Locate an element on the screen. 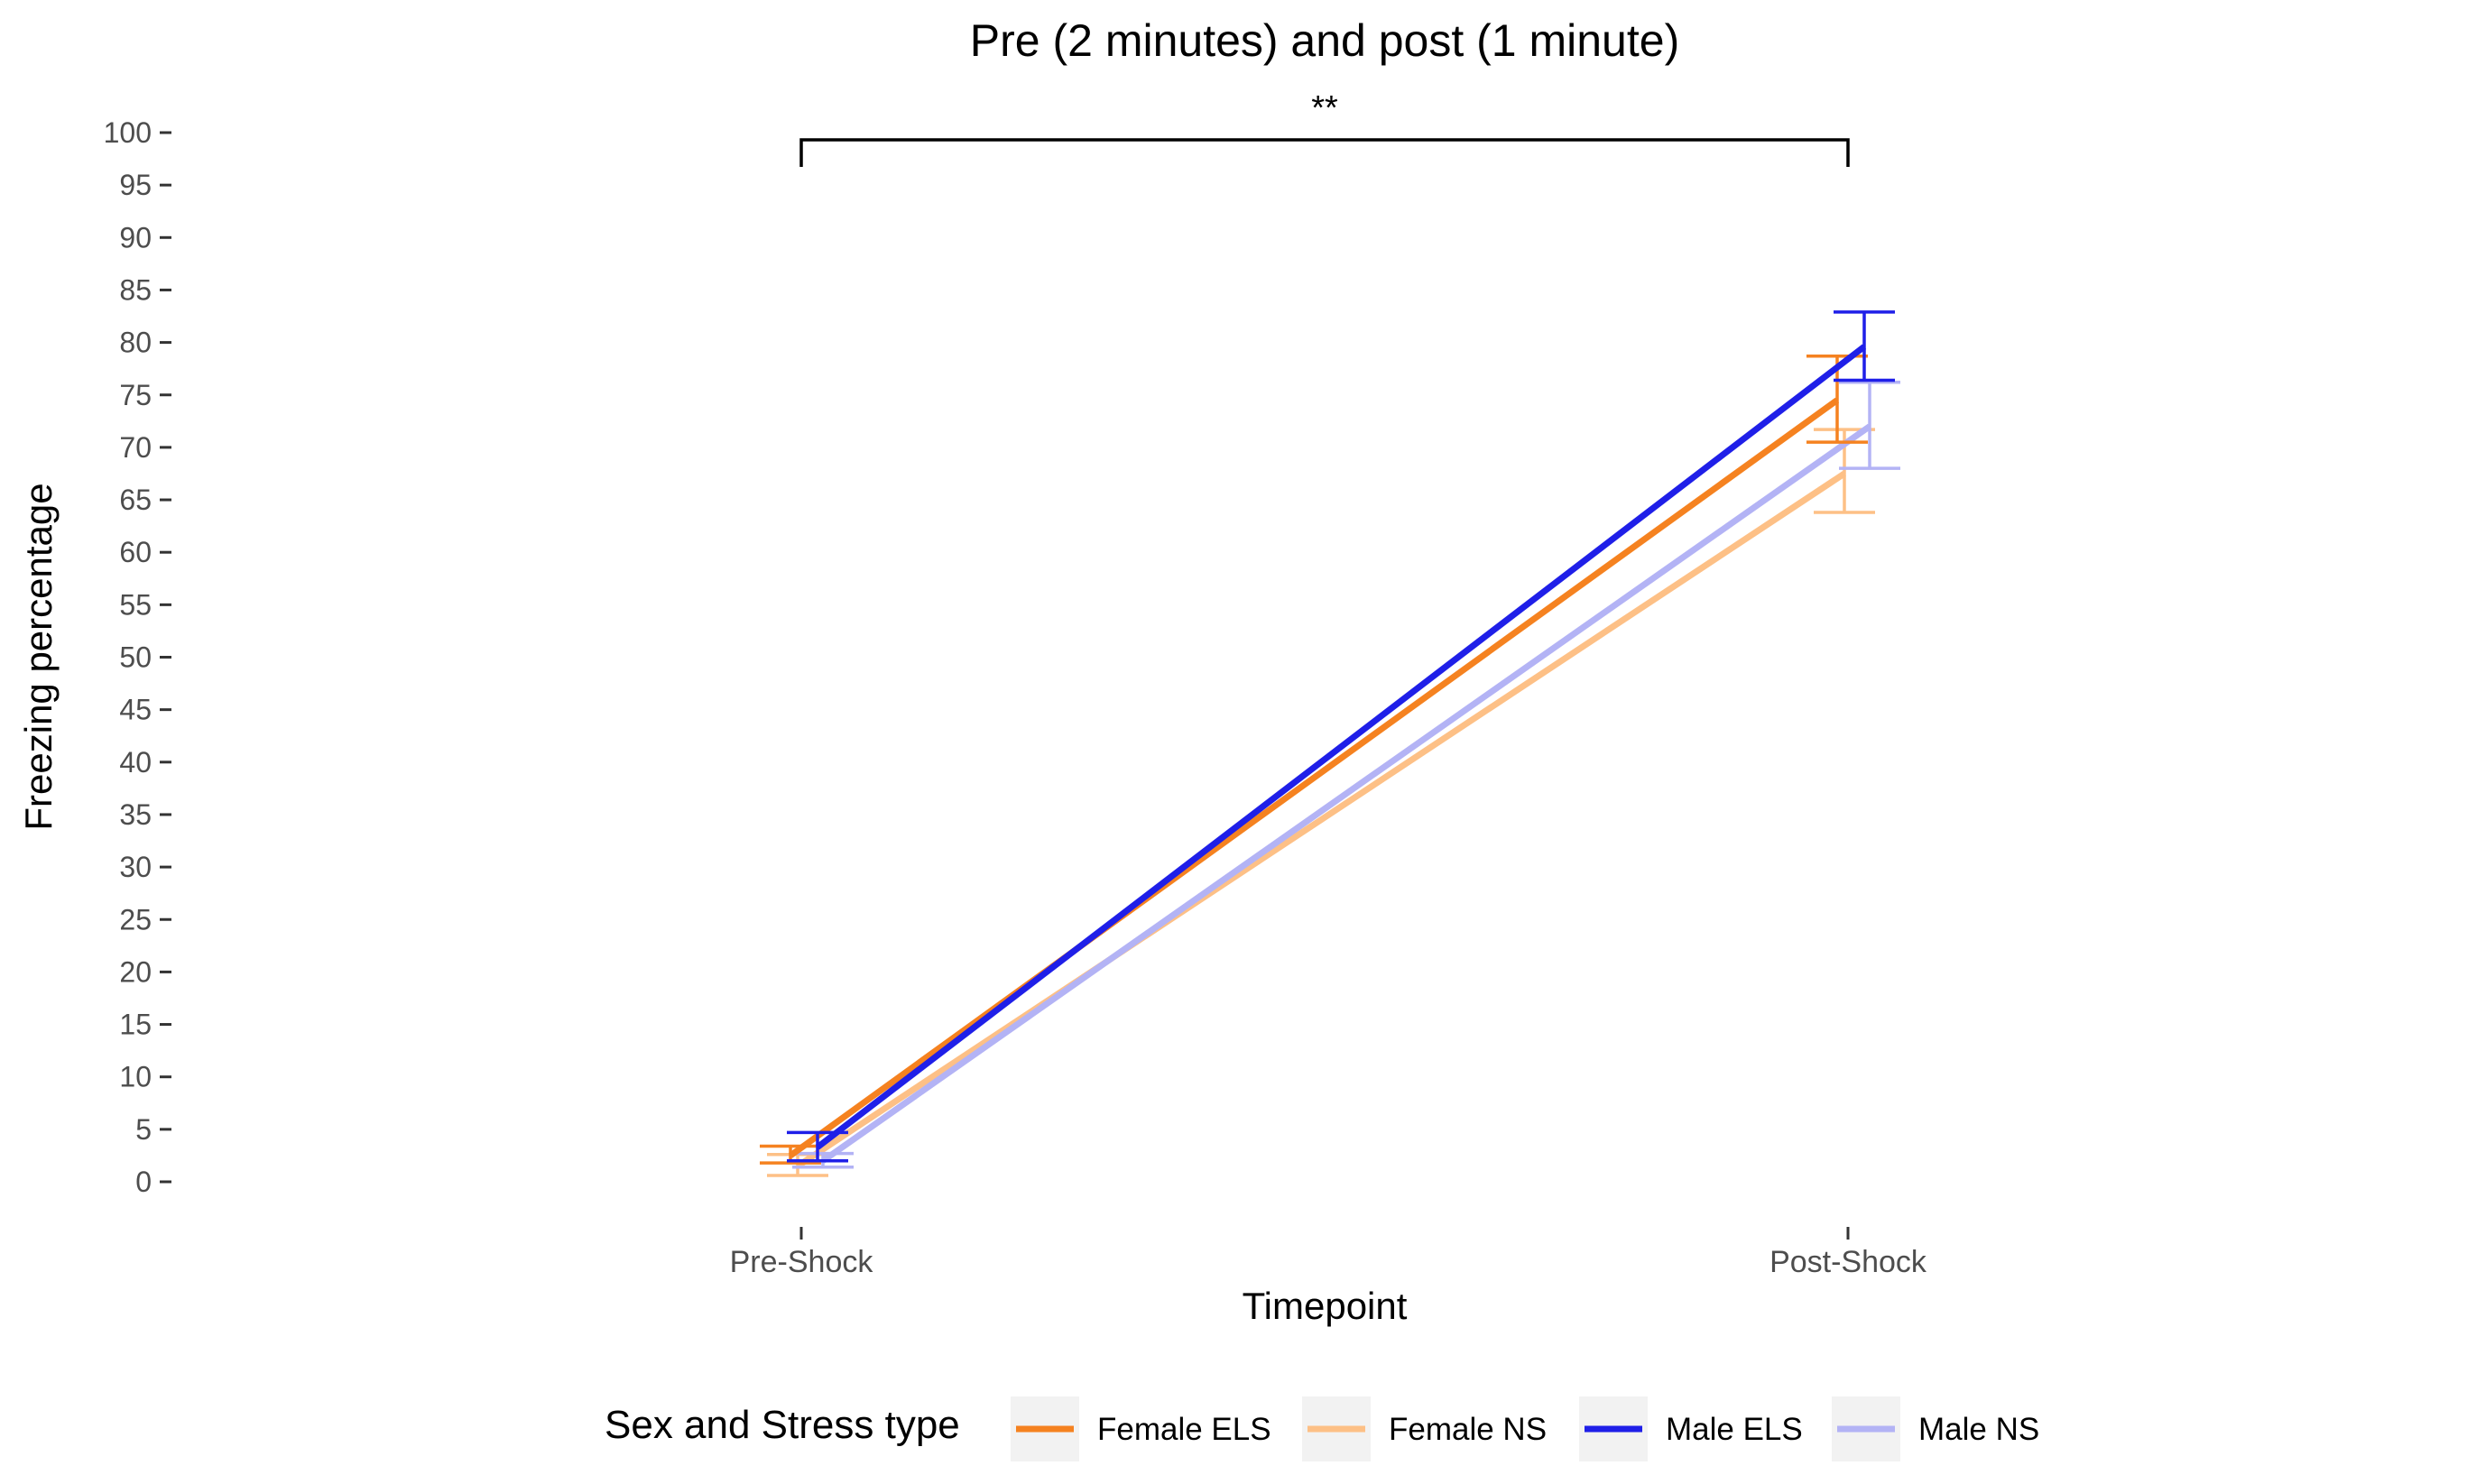 Image resolution: width=2467 pixels, height=1484 pixels. x-axis-label: Timepoint is located at coordinates (1325, 1306).